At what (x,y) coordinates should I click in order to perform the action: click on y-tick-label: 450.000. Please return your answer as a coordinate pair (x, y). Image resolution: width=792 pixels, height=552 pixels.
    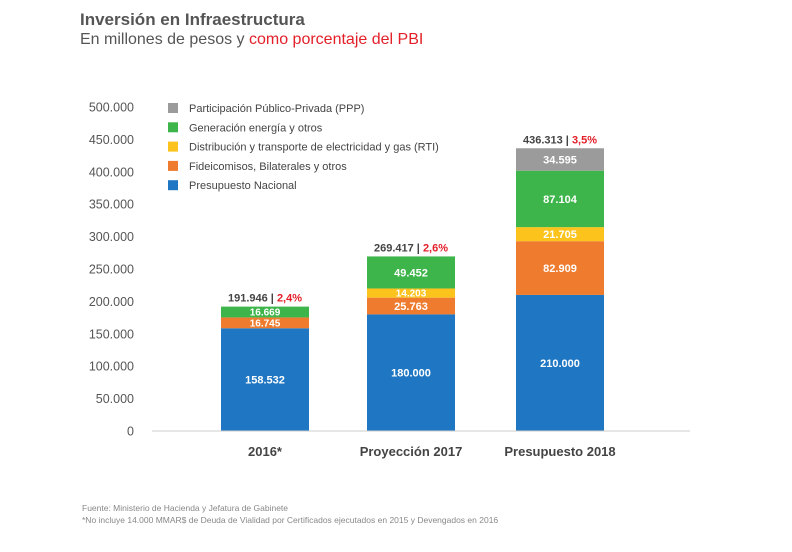
    Looking at the image, I should click on (111, 140).